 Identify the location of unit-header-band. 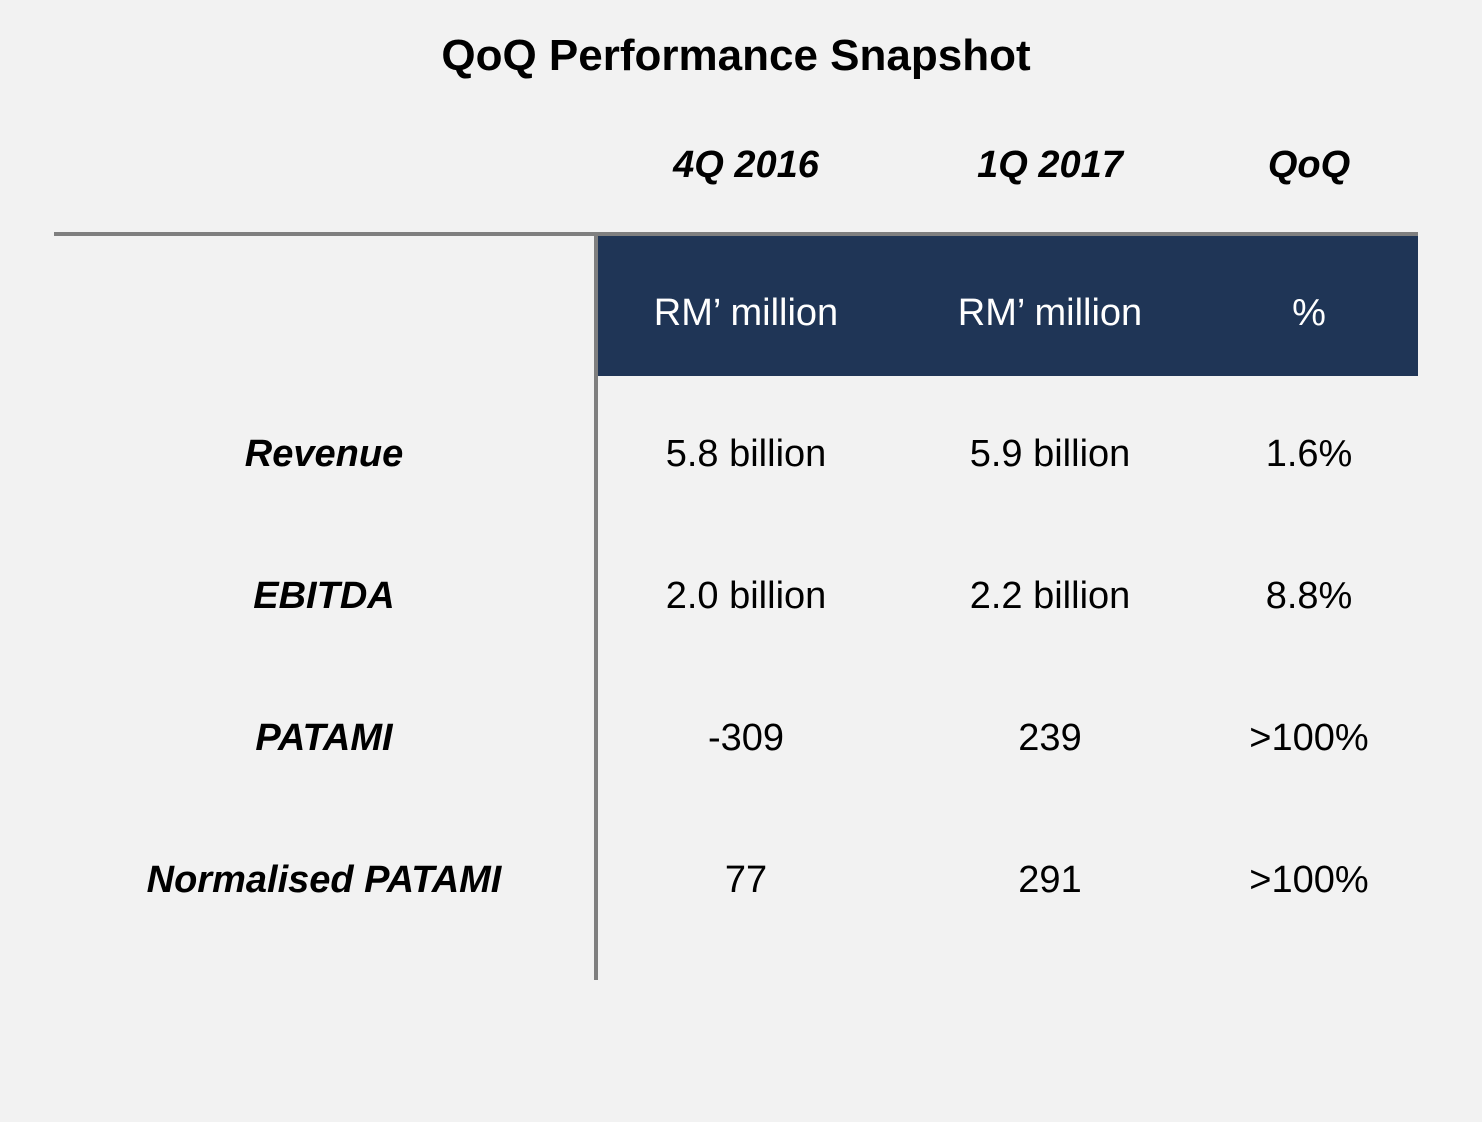
(1008, 306).